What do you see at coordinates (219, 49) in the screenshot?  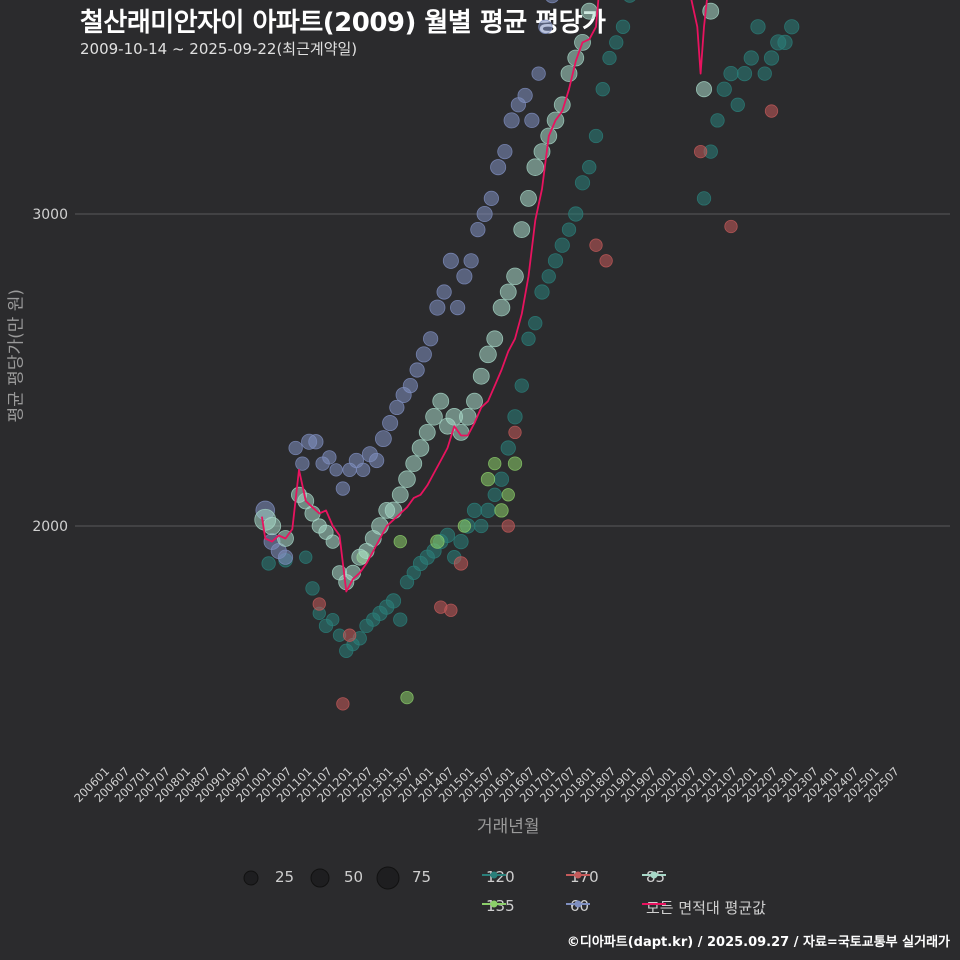 I see `chart-subtitle: 2009-10-14 ~ 2025-09-22(최근계약일)` at bounding box center [219, 49].